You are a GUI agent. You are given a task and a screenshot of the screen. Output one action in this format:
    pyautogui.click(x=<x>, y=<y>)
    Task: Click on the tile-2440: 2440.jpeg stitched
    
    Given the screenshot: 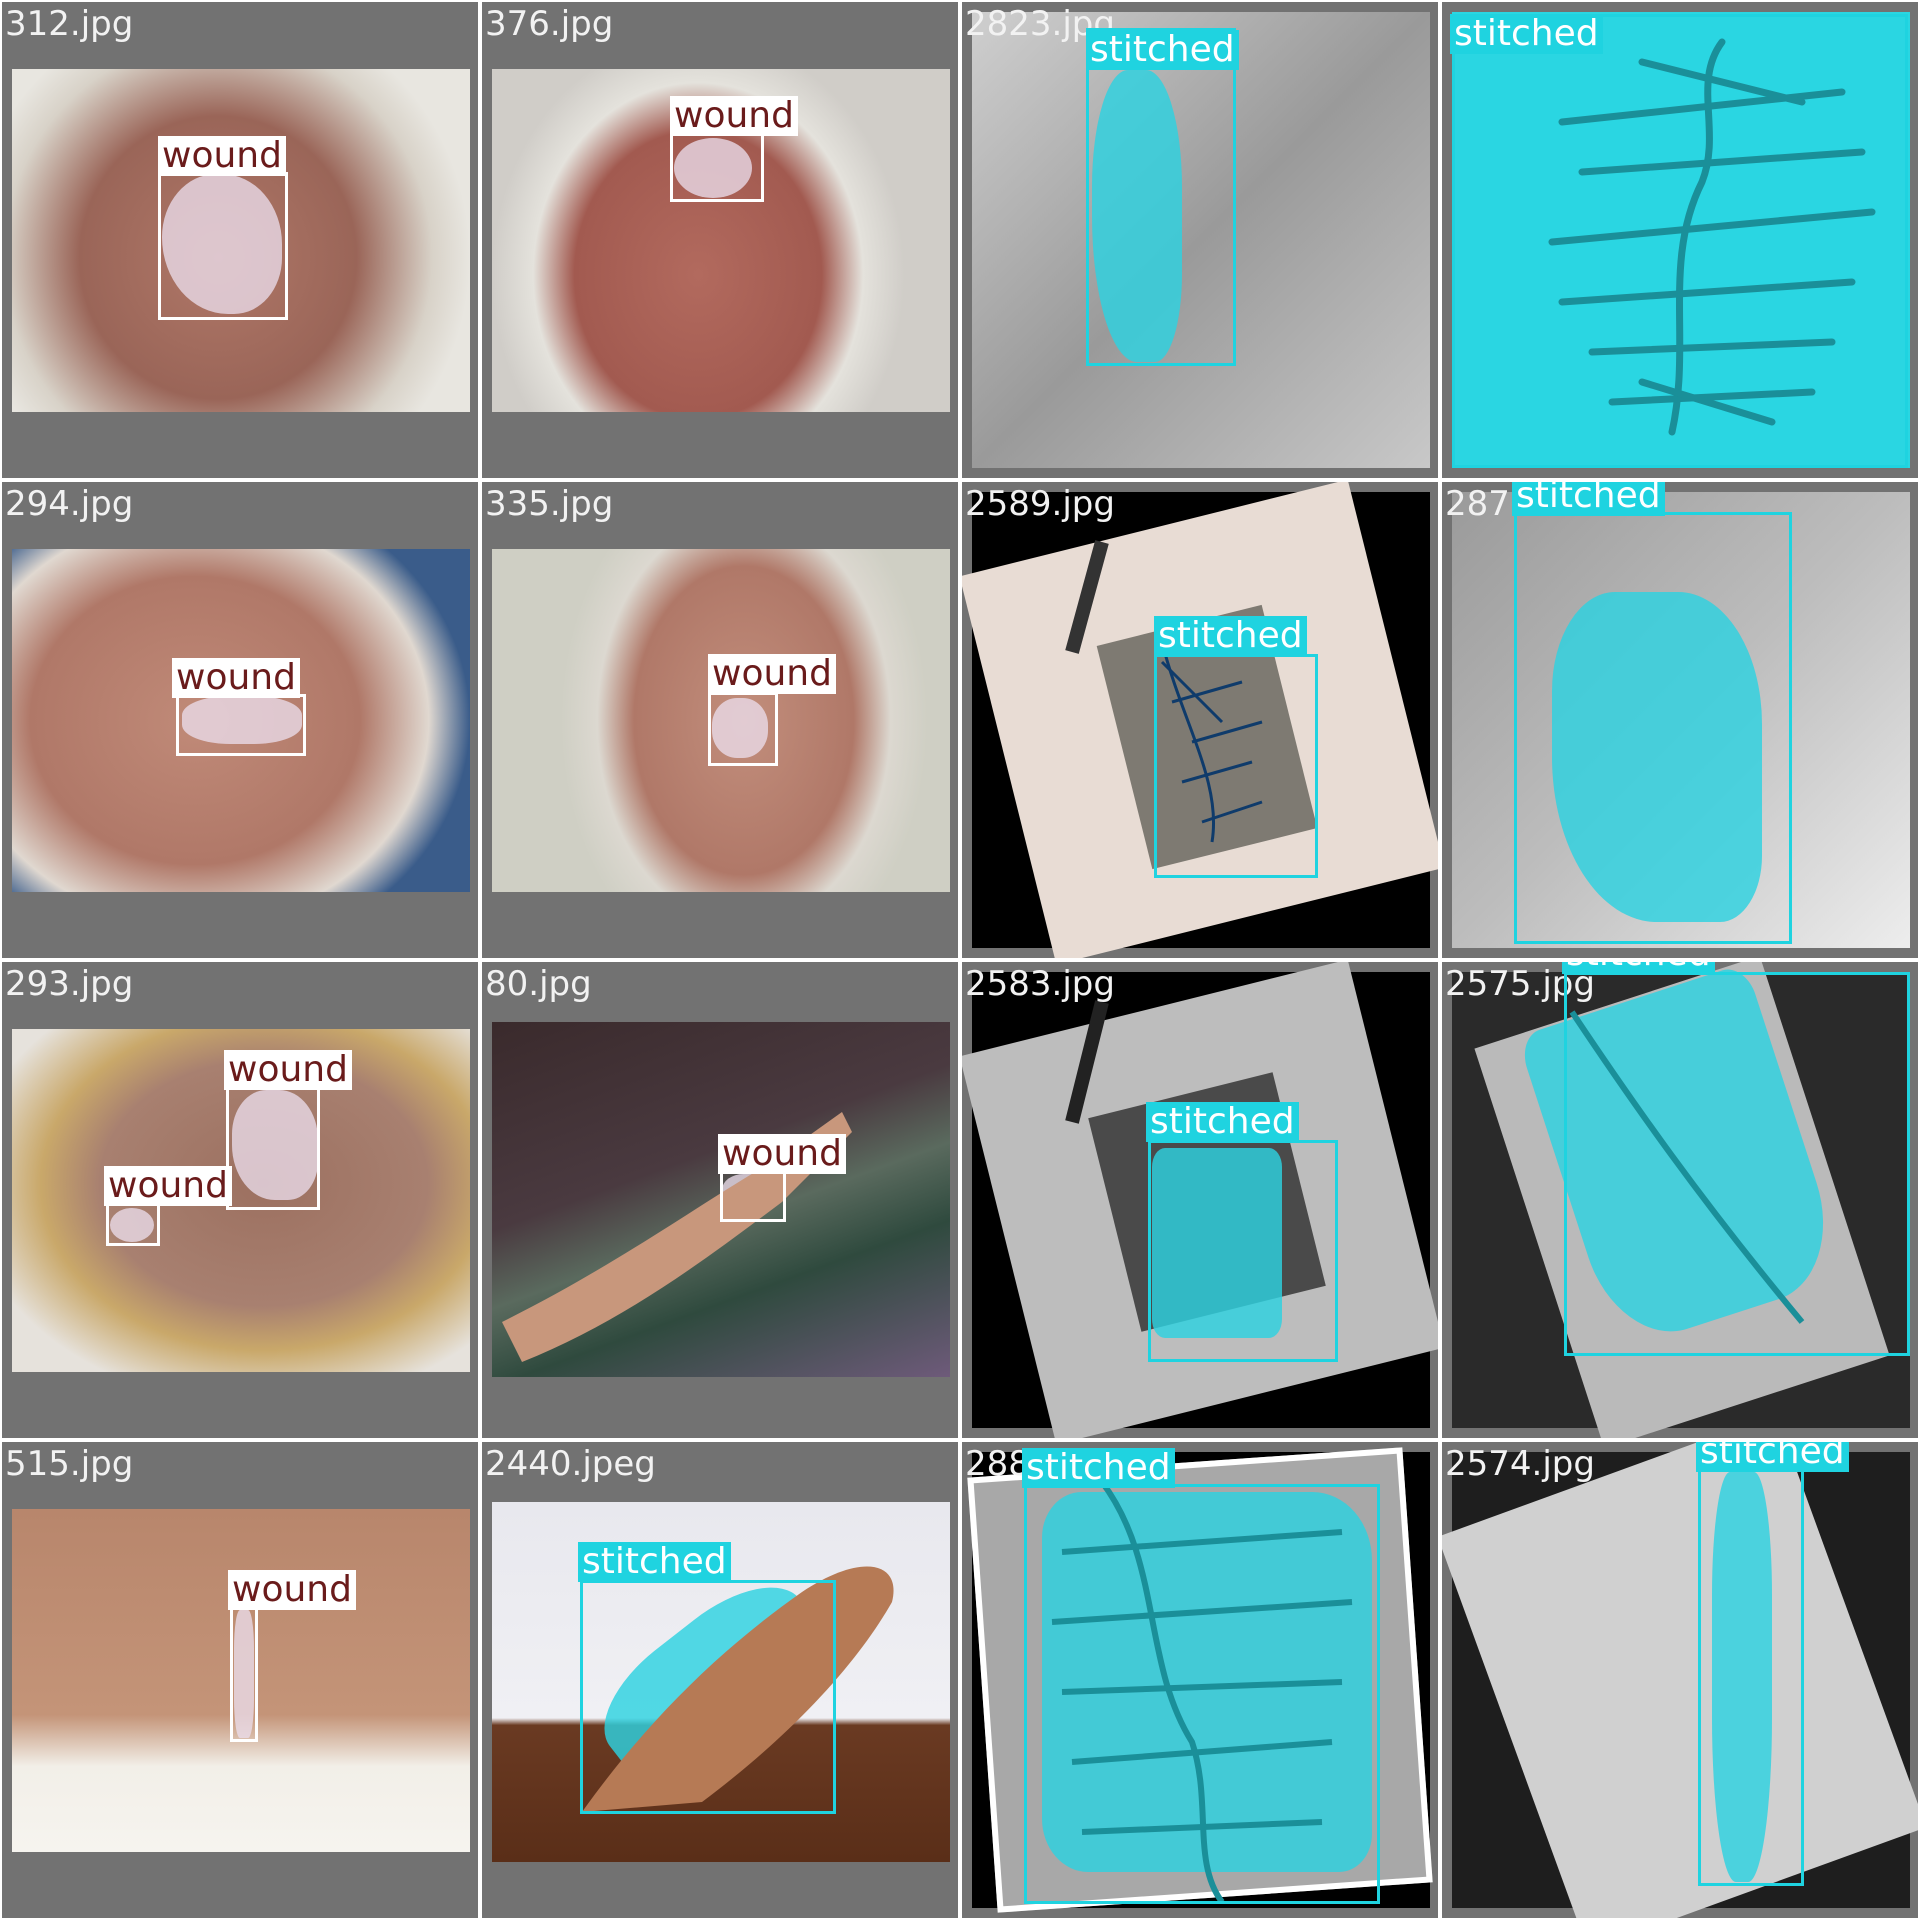 What is the action you would take?
    pyautogui.click(x=720, y=1680)
    